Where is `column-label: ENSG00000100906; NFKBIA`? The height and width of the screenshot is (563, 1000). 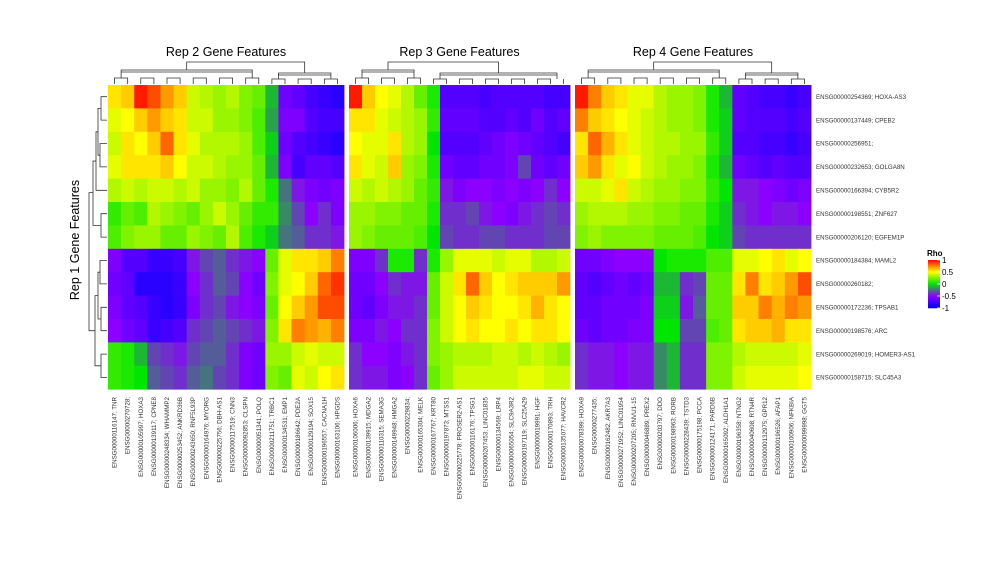 column-label: ENSG00000100906; NFKBIA is located at coordinates (791, 437).